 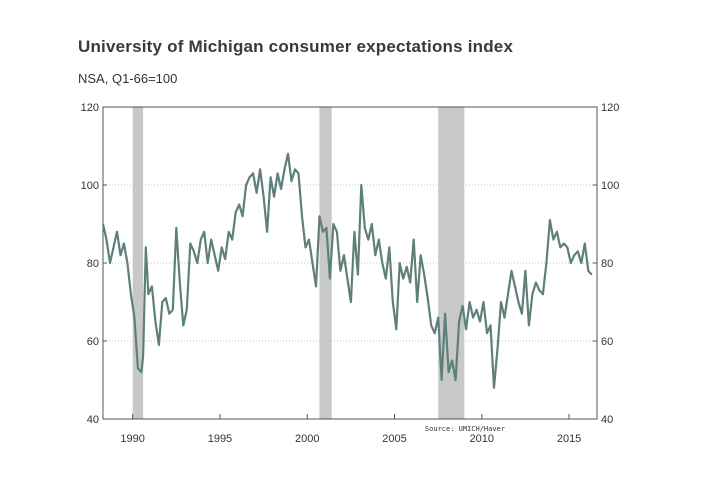 What do you see at coordinates (90, 186) in the screenshot?
I see `y-tick-label-left: 100` at bounding box center [90, 186].